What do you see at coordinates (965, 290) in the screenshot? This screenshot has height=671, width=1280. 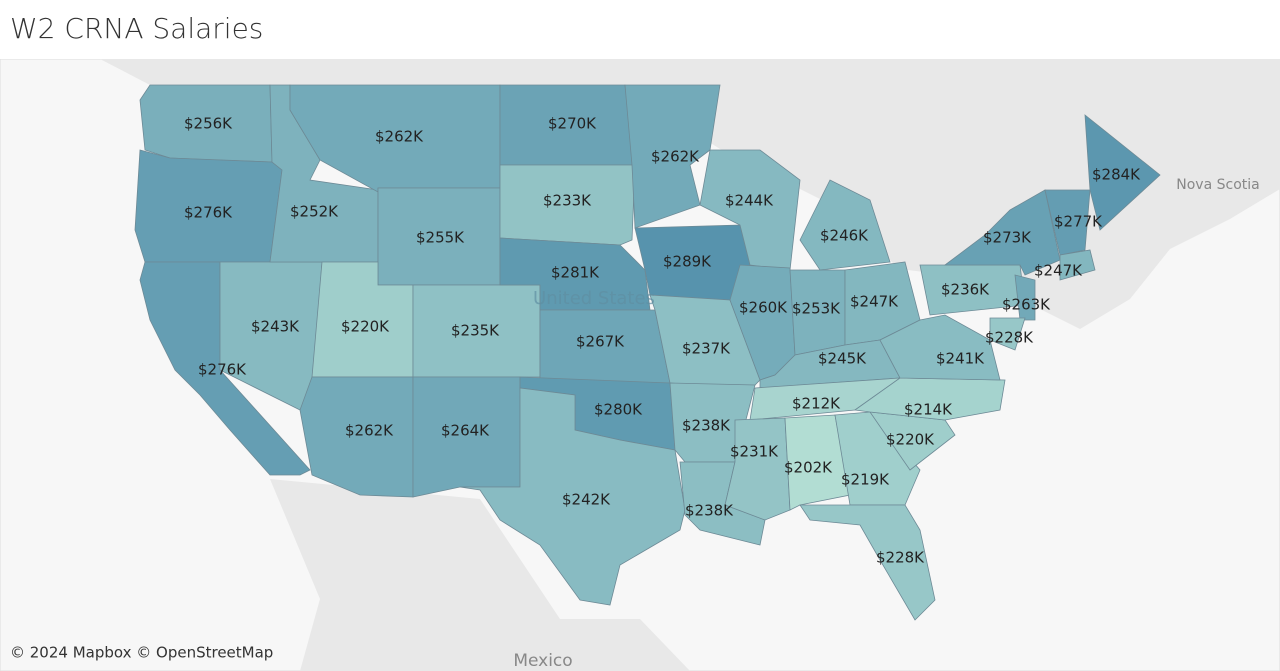 I see `state-label: $236K` at bounding box center [965, 290].